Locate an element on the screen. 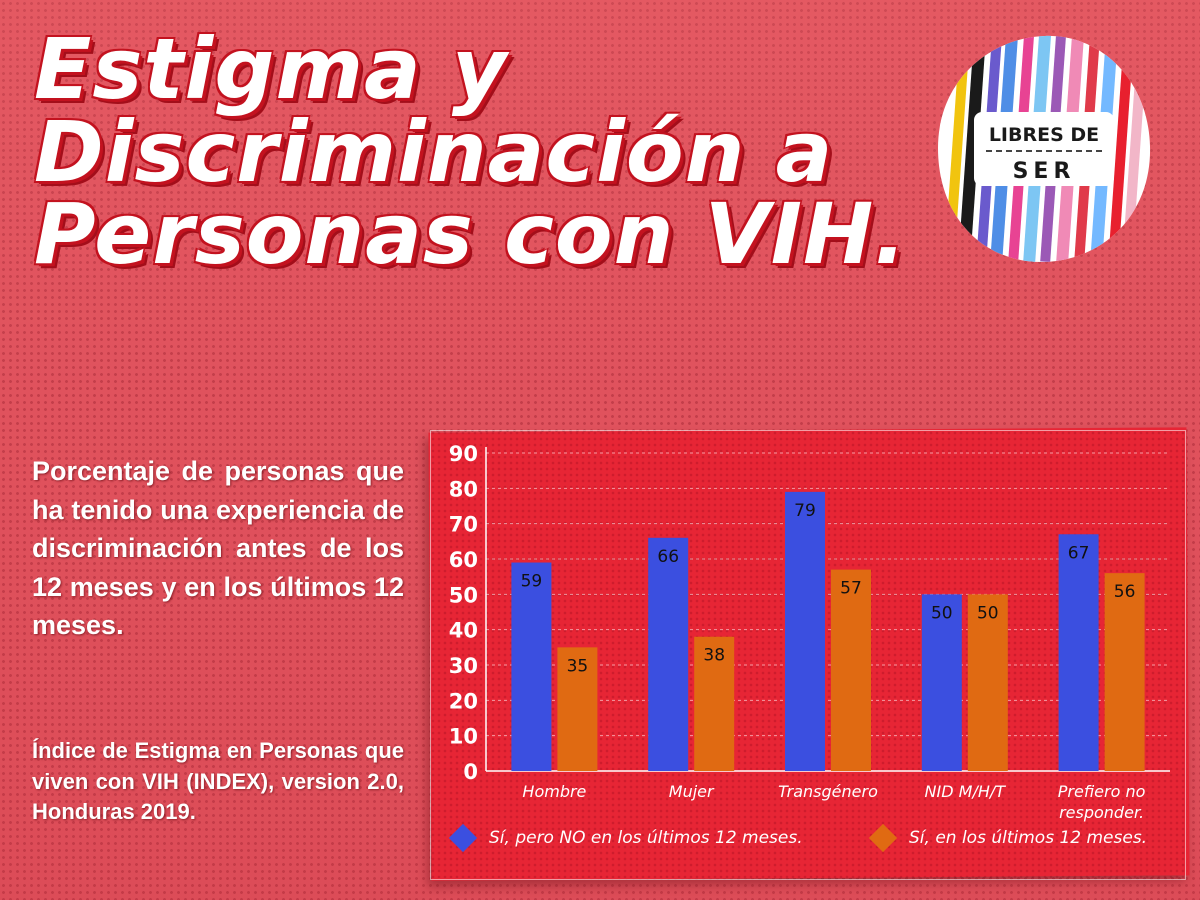  x-tick-label: Prefiero no is located at coordinates (1102, 791).